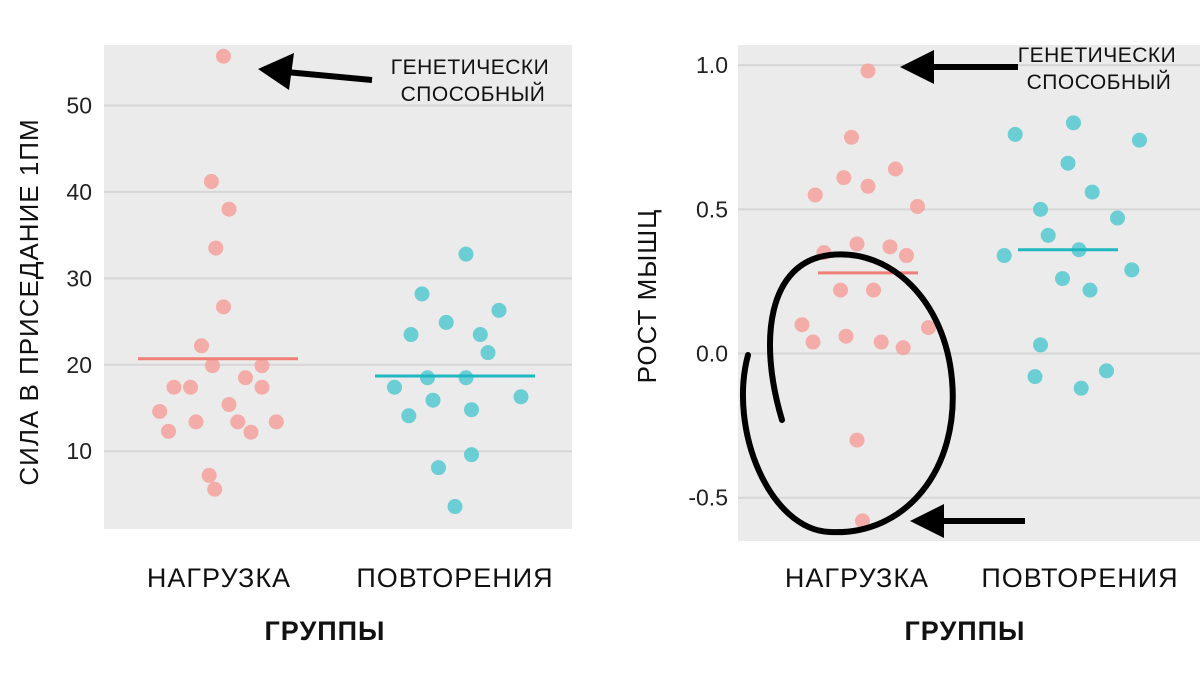 Image resolution: width=1200 pixels, height=675 pixels. I want to click on left-annotation-line2: СПОСОБНЫЙ, so click(473, 94).